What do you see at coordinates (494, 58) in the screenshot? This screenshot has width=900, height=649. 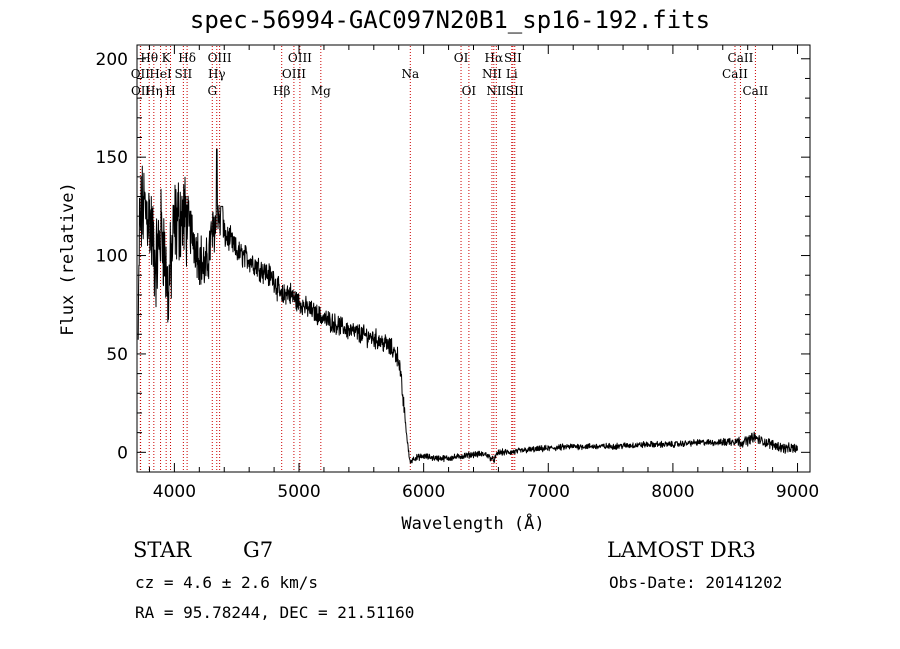 I see `spectral-line-label: Hα` at bounding box center [494, 58].